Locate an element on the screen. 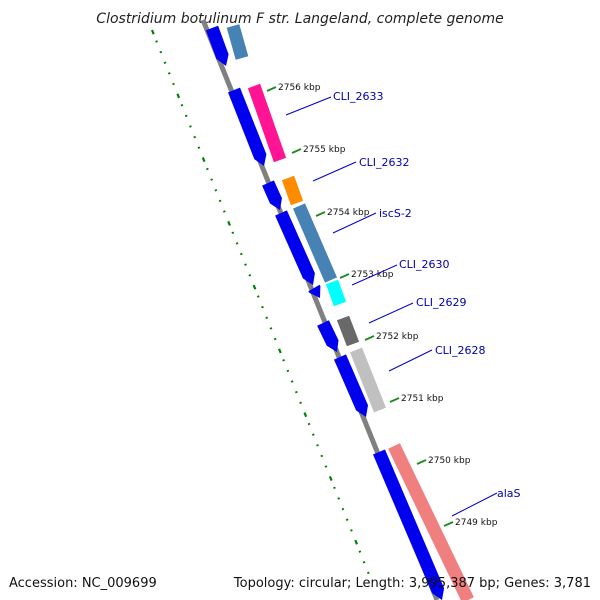 The width and height of the screenshot is (600, 600). gene-label-text: CLI_2633 is located at coordinates (358, 96).